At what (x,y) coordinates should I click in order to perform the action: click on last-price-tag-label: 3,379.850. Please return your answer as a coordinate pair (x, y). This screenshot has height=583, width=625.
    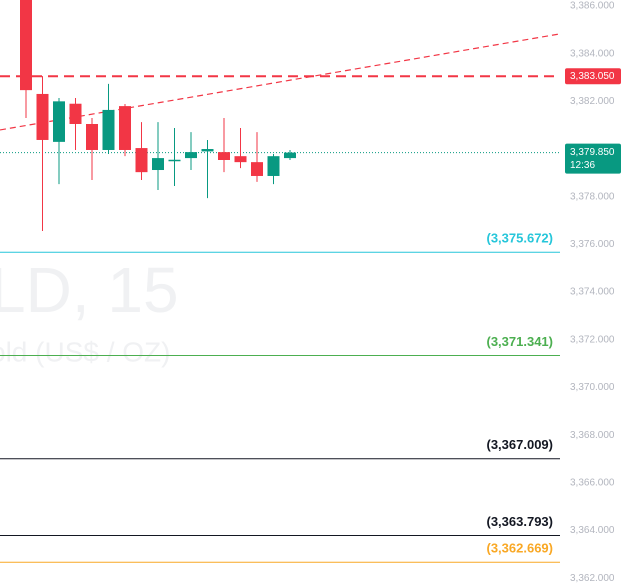
    Looking at the image, I should click on (592, 152).